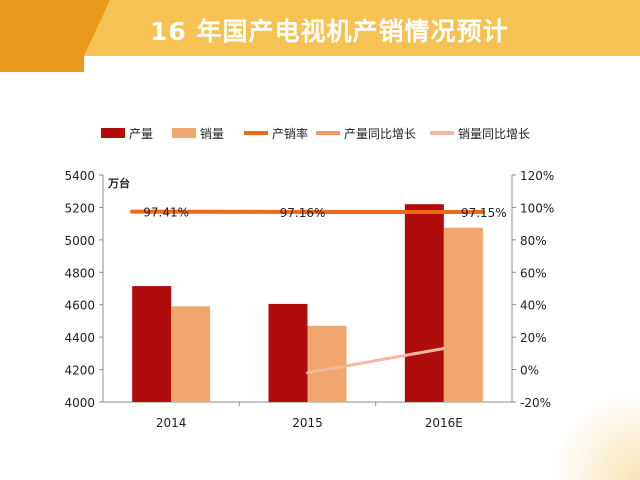 The image size is (640, 480). I want to click on left-tick-label: 4000, so click(79, 403).